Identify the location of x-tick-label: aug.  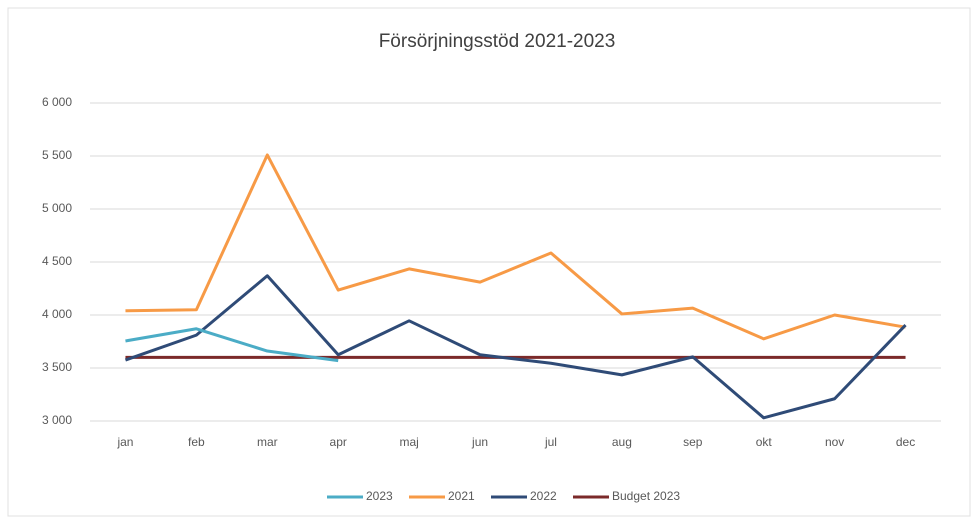
(622, 442).